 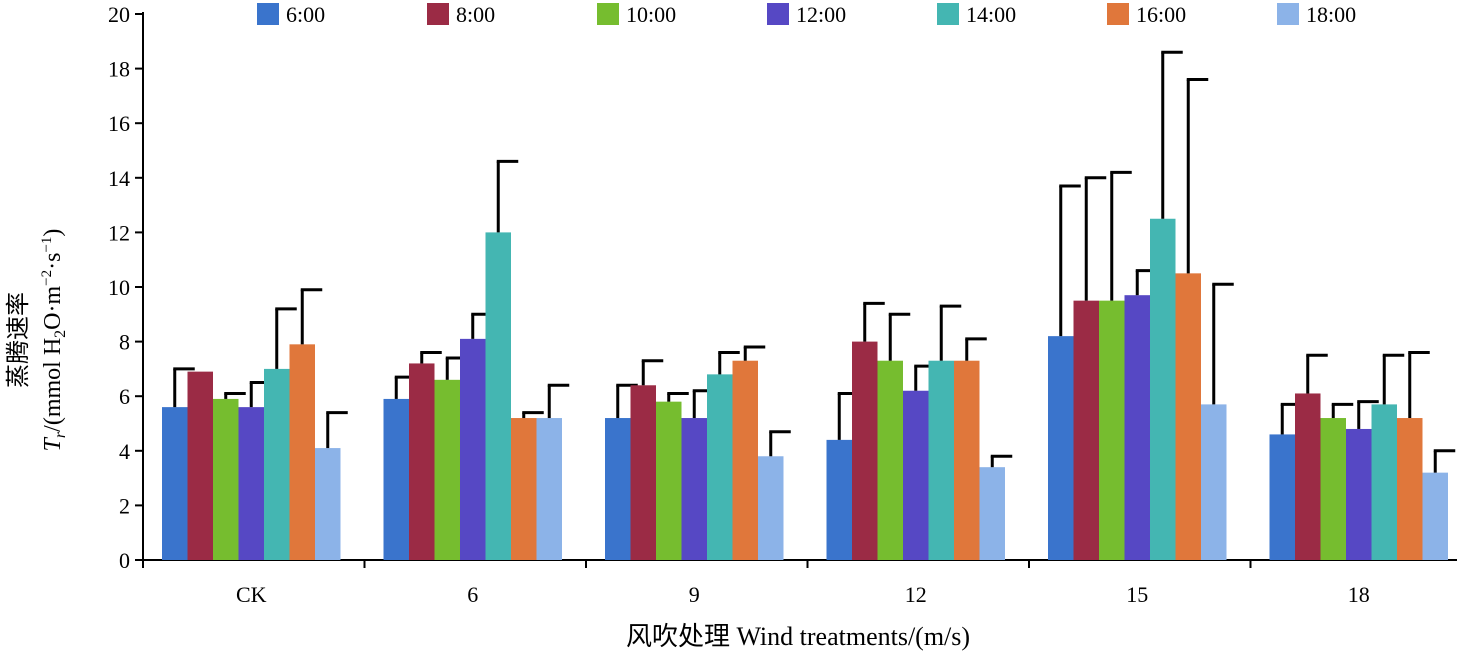 I want to click on y-axis-title-chinese: 蒸腾速率, so click(x=18, y=340).